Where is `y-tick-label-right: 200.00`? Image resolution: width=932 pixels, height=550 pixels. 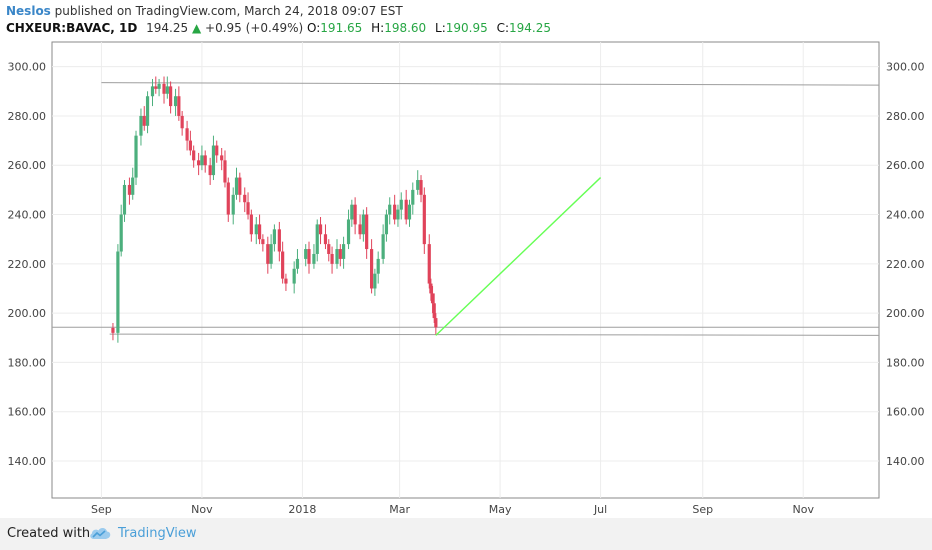 y-tick-label-right: 200.00 is located at coordinates (905, 313).